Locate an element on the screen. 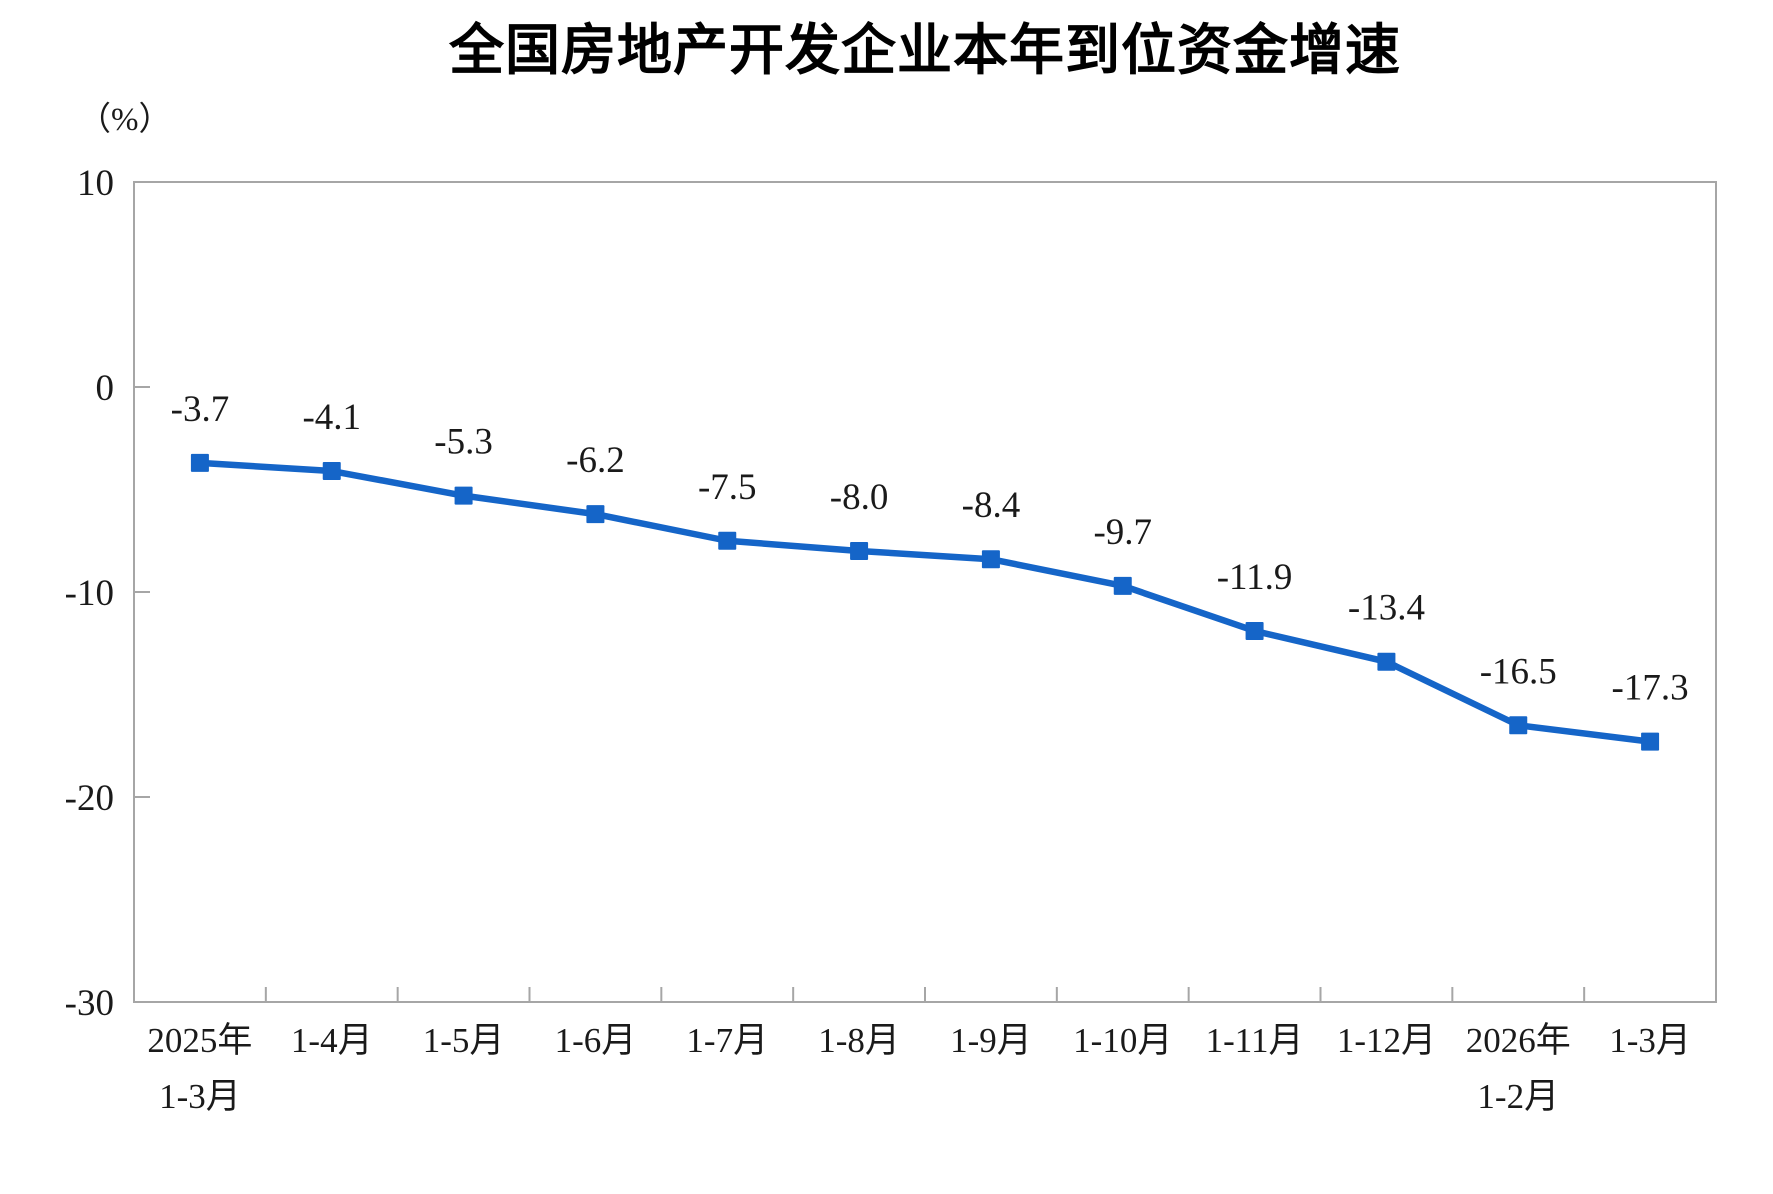 Image resolution: width=1773 pixels, height=1194 pixels. data-point-label: -17.3 is located at coordinates (1650, 688).